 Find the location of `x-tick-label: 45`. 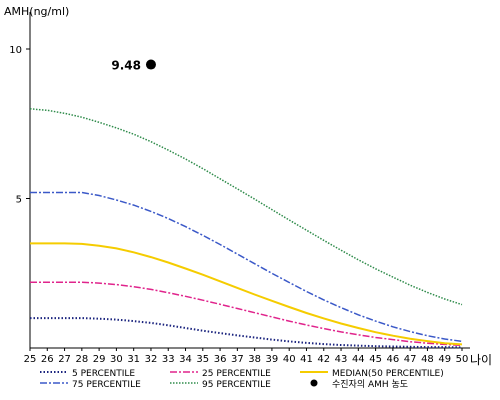

x-tick-label: 45 is located at coordinates (375, 359).